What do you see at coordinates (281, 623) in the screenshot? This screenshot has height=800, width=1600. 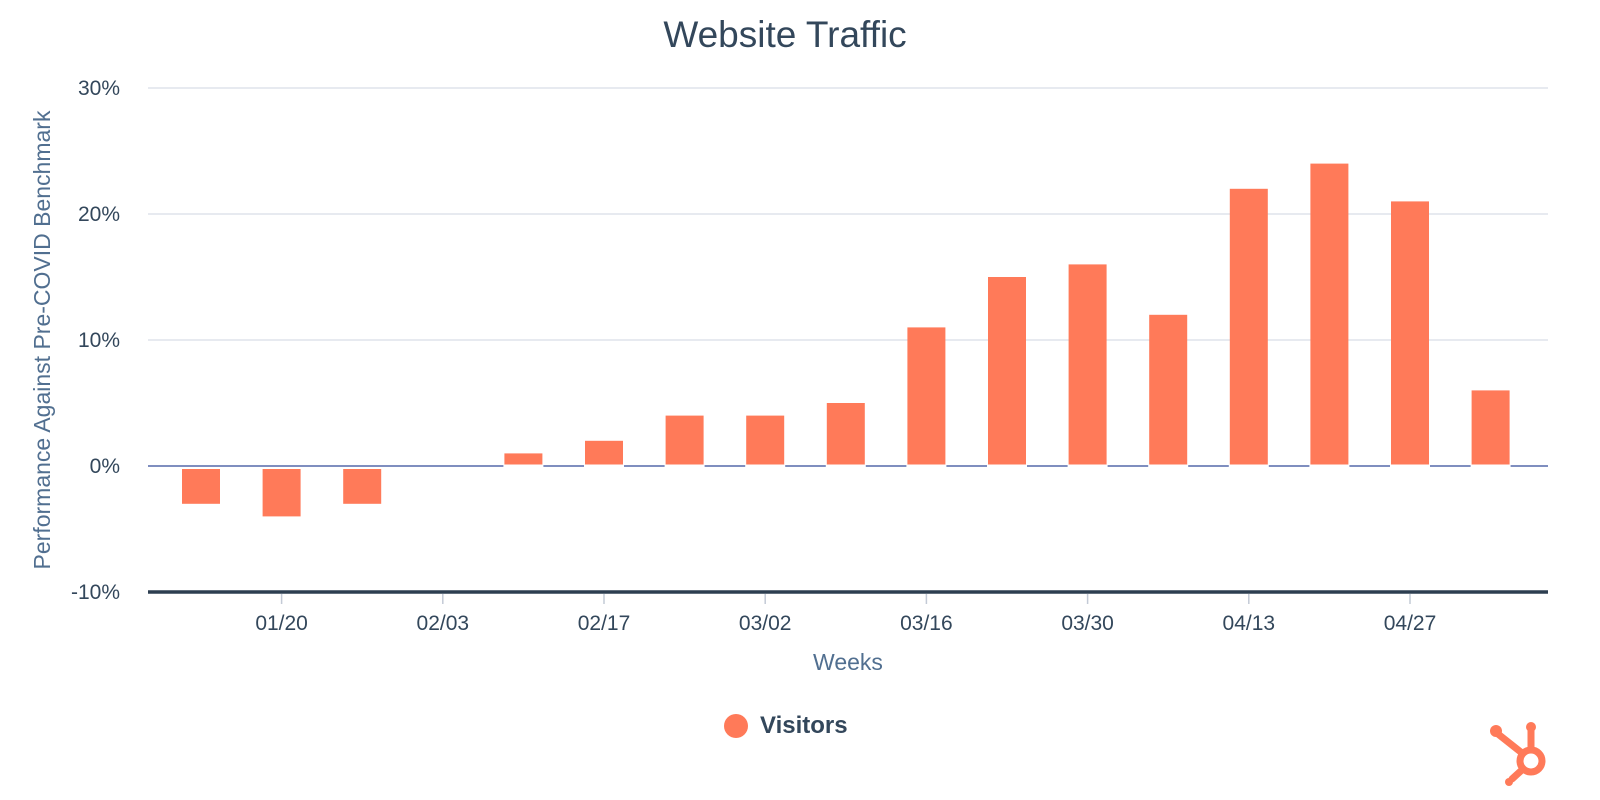 I see `x-tick-label: 01/20` at bounding box center [281, 623].